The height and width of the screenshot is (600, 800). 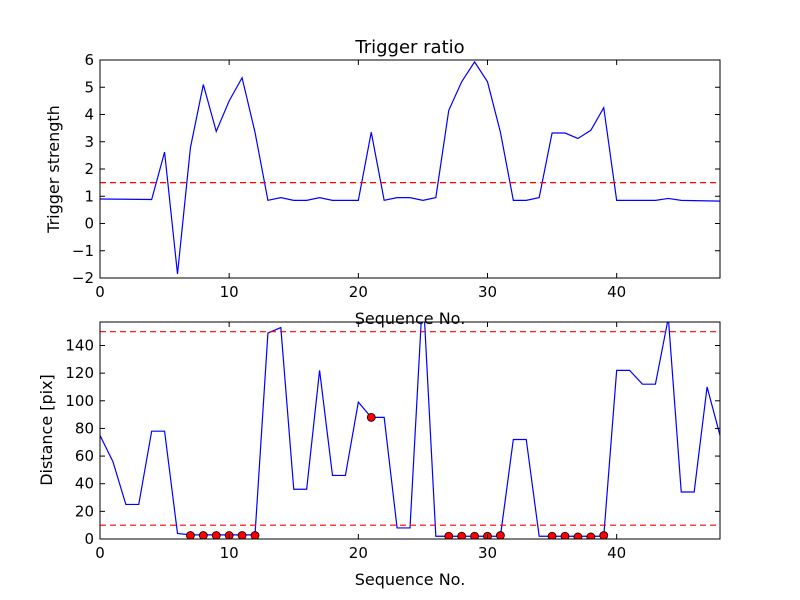 What do you see at coordinates (84, 456) in the screenshot?
I see `y-tick-label: 60` at bounding box center [84, 456].